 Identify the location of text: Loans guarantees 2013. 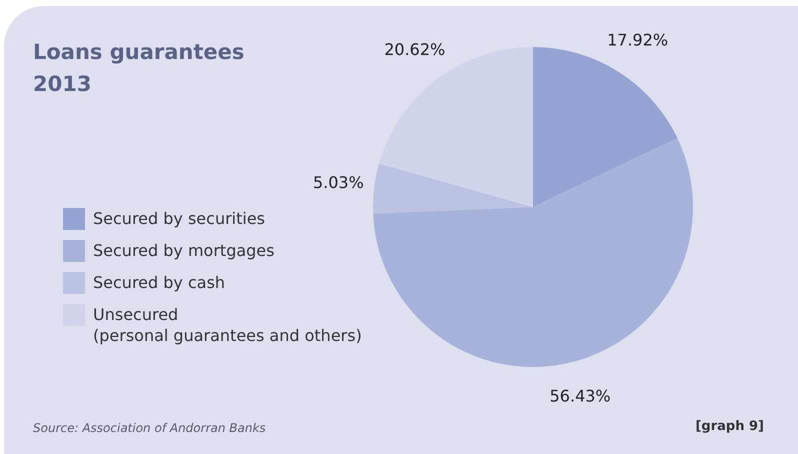
(138, 68).